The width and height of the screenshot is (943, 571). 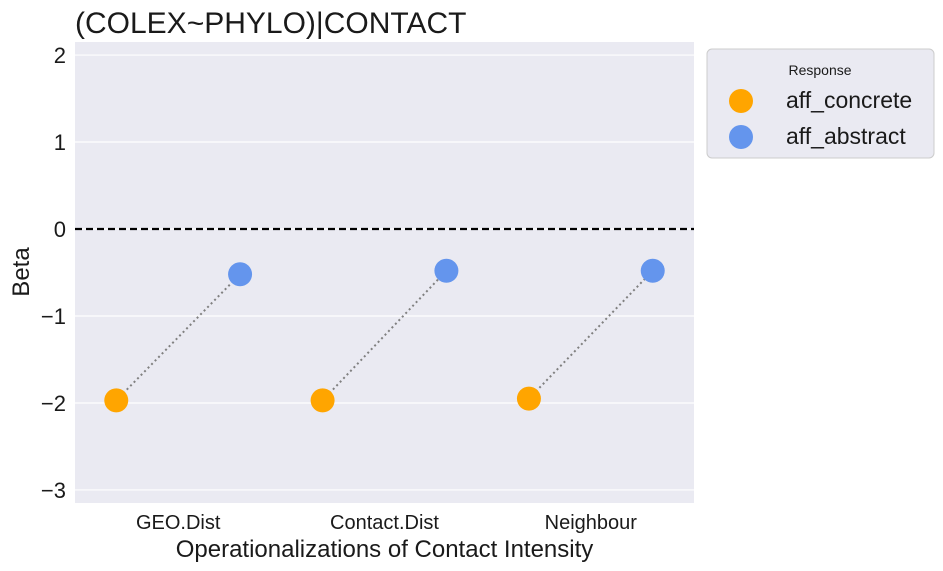 What do you see at coordinates (849, 100) in the screenshot?
I see `legend-label-aff-concrete: aff_concrete` at bounding box center [849, 100].